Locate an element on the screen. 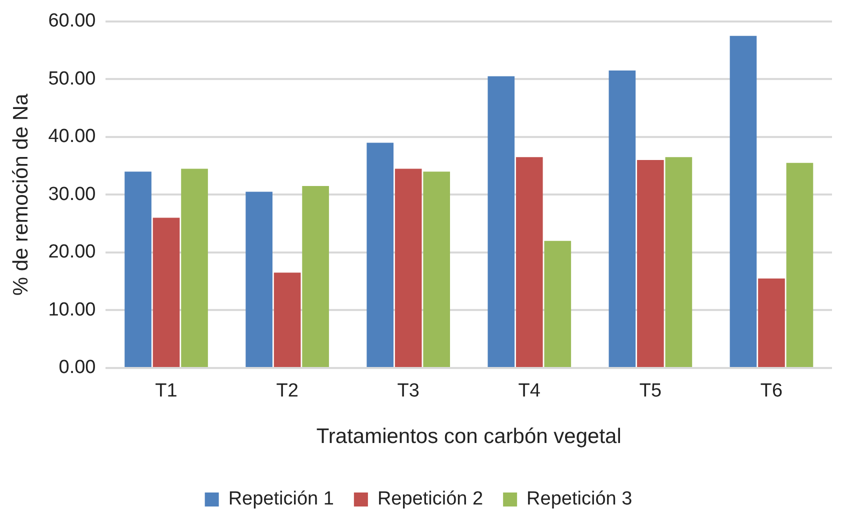 Image resolution: width=852 pixels, height=524 pixels. x-axis-title: Tratamientos con carbón vegetal is located at coordinates (469, 436).